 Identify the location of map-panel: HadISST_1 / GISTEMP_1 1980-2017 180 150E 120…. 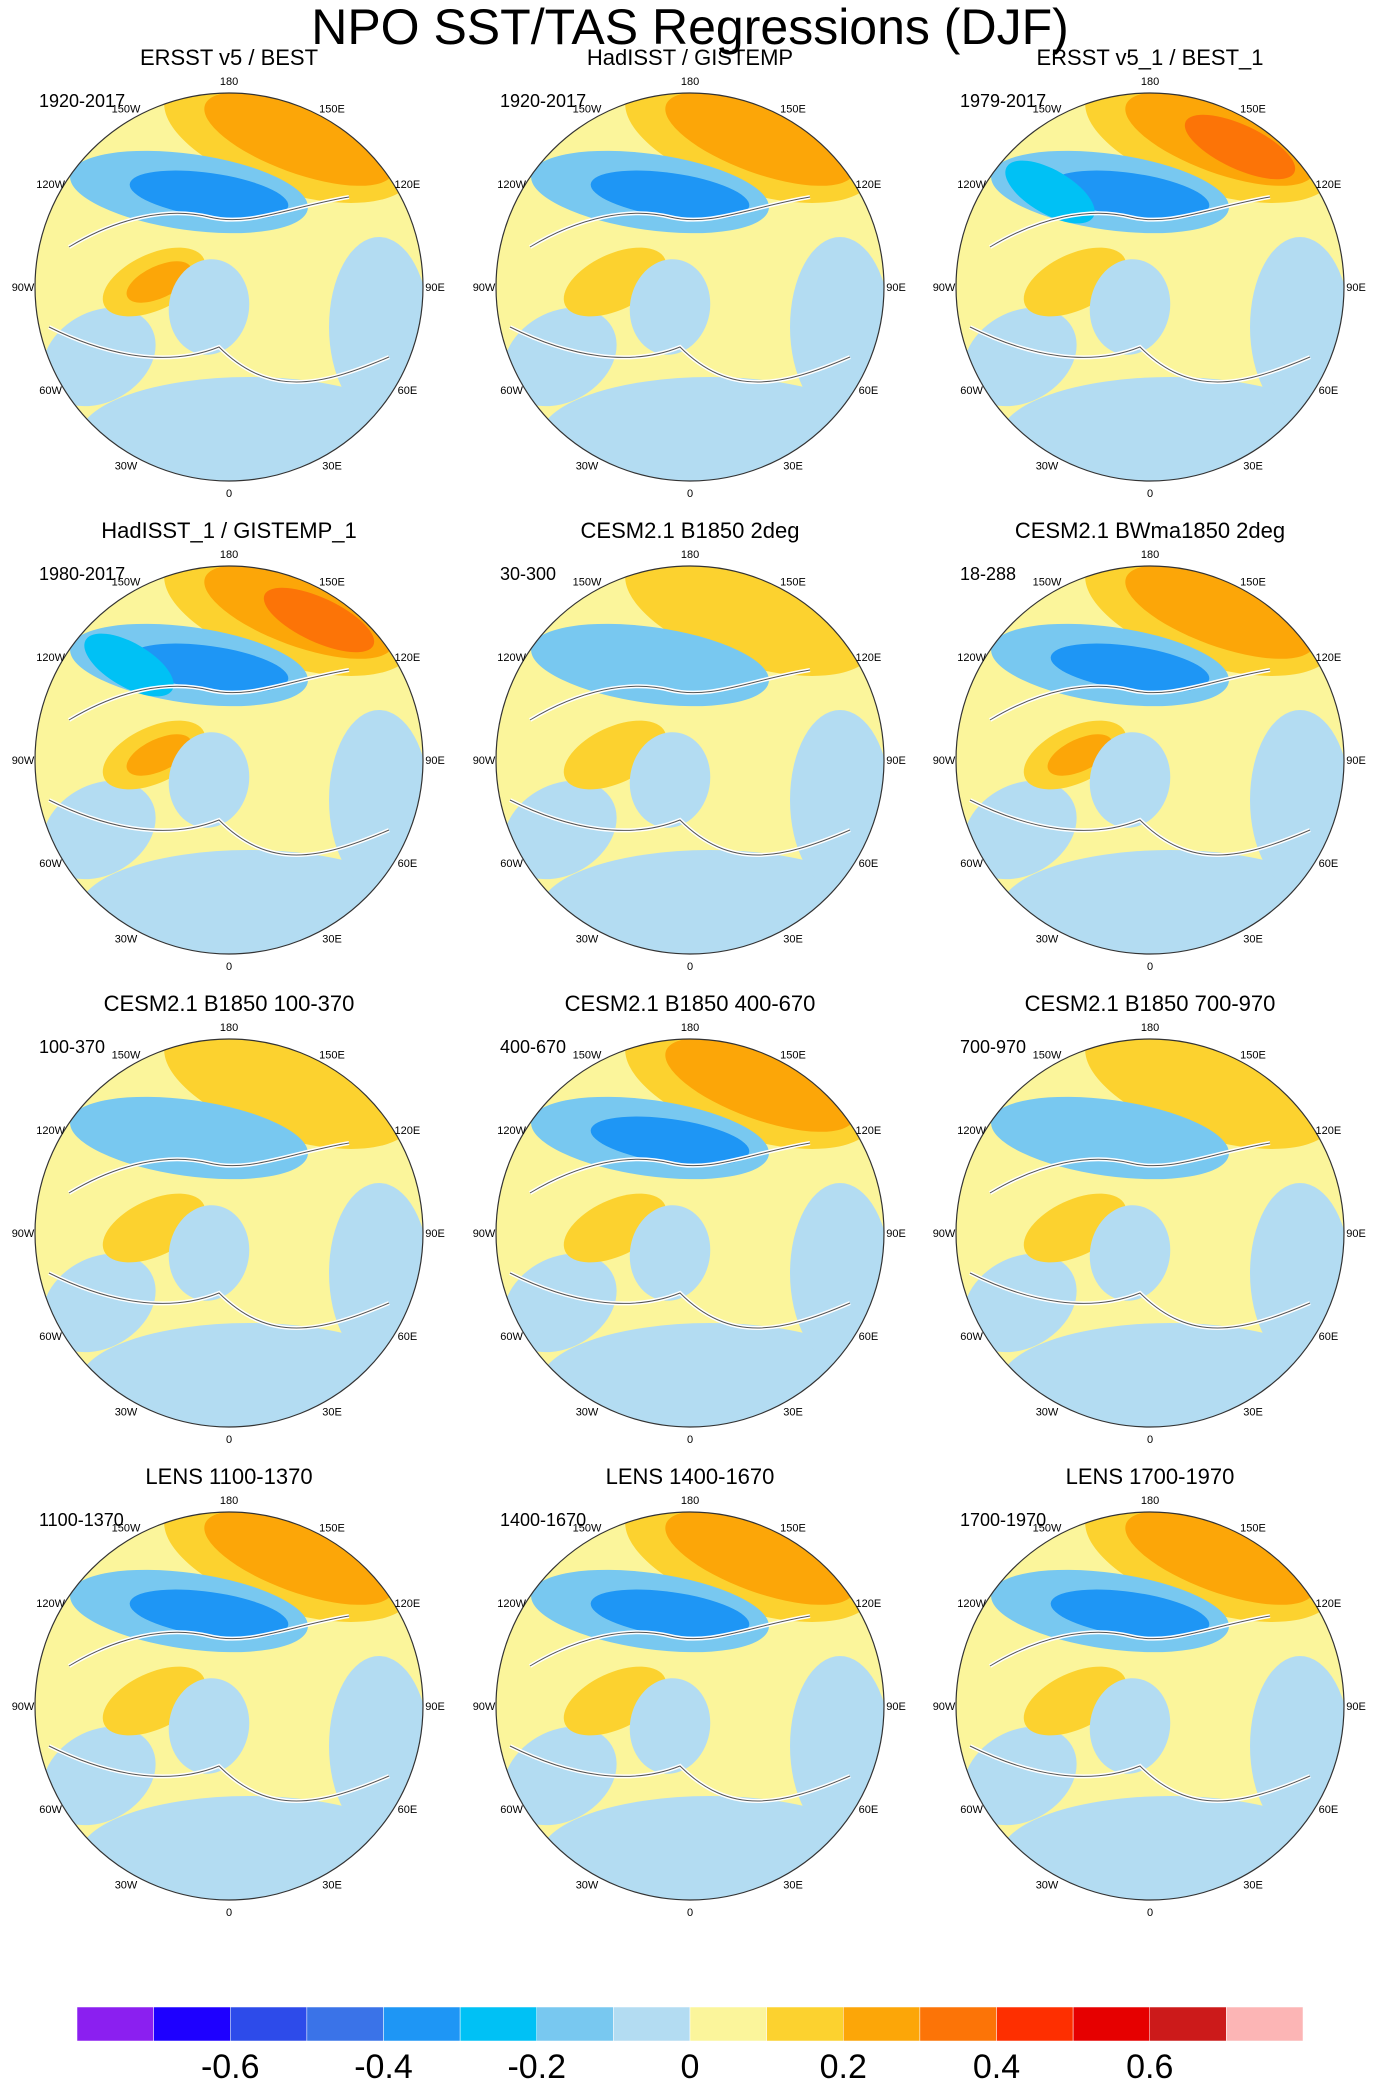
(228, 745).